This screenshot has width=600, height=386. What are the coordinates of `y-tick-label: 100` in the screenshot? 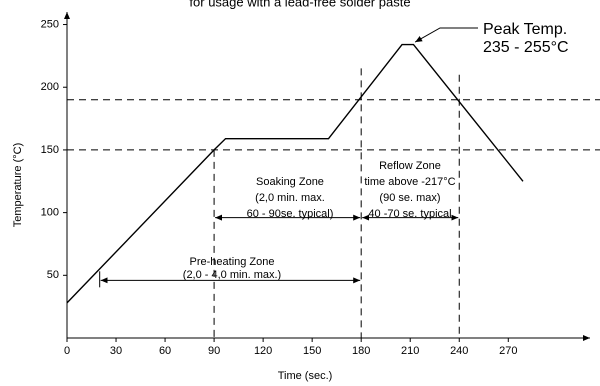 It's located at (50, 213).